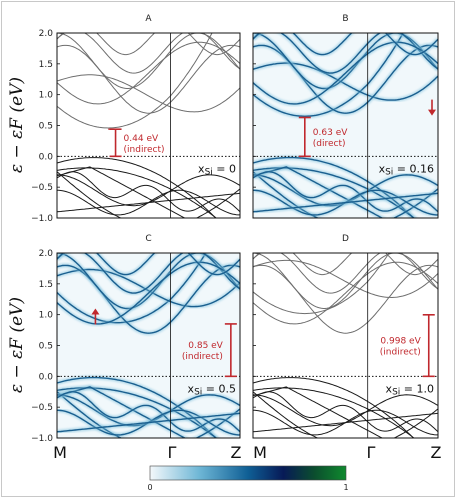  I want to click on gap-type-label-A: (indirect), so click(144, 150).